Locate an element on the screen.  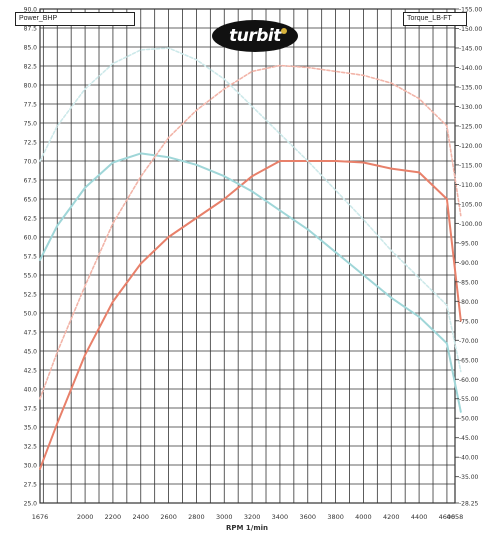
logo-text: turbit is located at coordinates (255, 36).